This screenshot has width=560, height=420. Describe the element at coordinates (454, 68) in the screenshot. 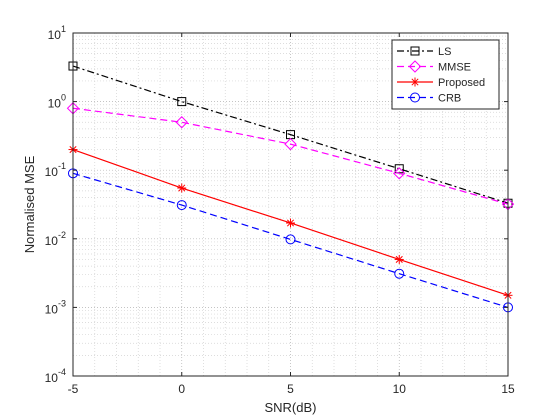

I see `legend-label: MMSE` at that location.